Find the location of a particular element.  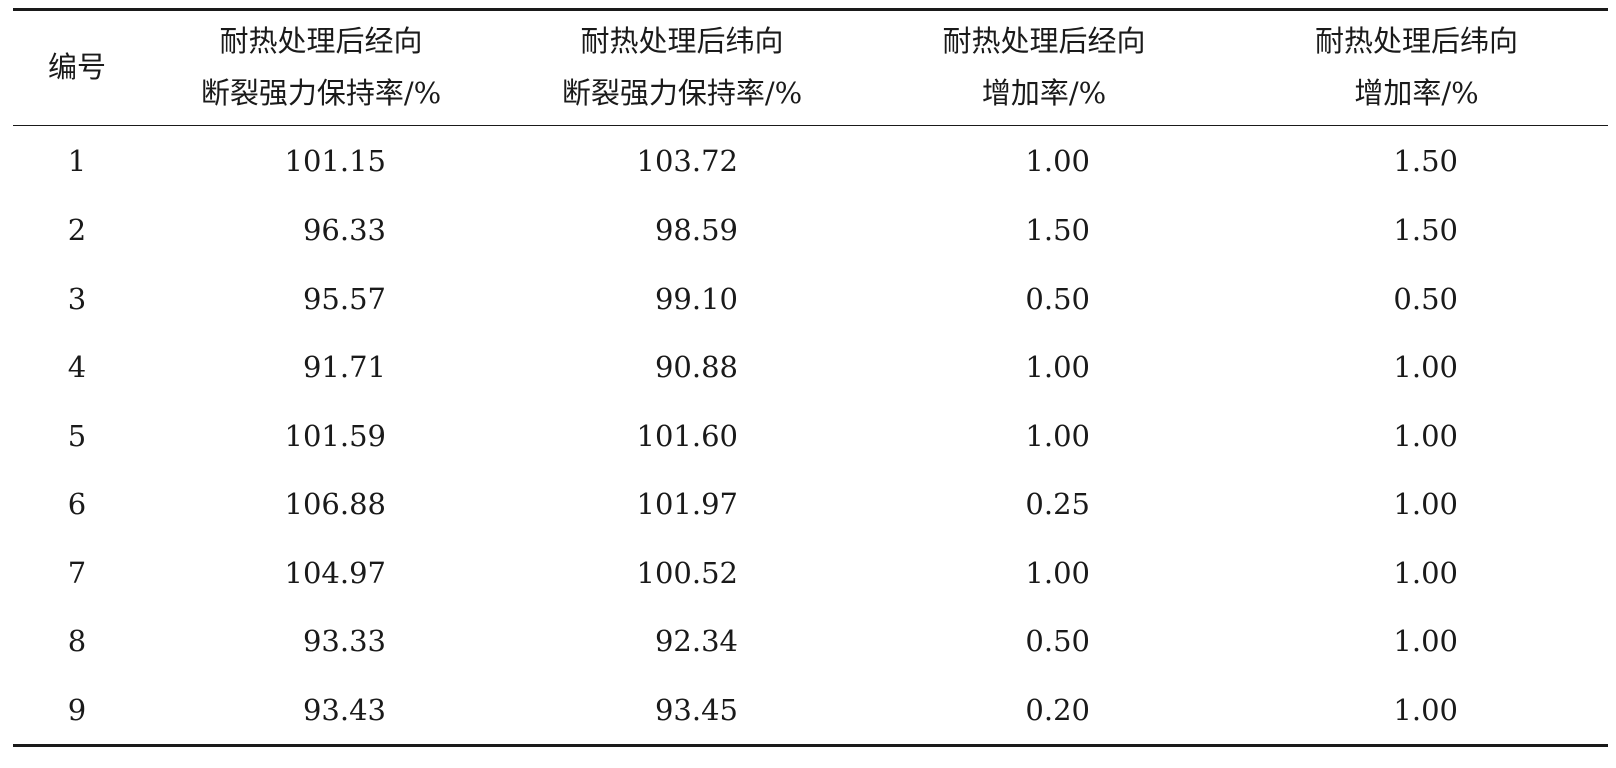

table-row: 7 104.97 100.52 1.00 1.00 is located at coordinates (810, 573).